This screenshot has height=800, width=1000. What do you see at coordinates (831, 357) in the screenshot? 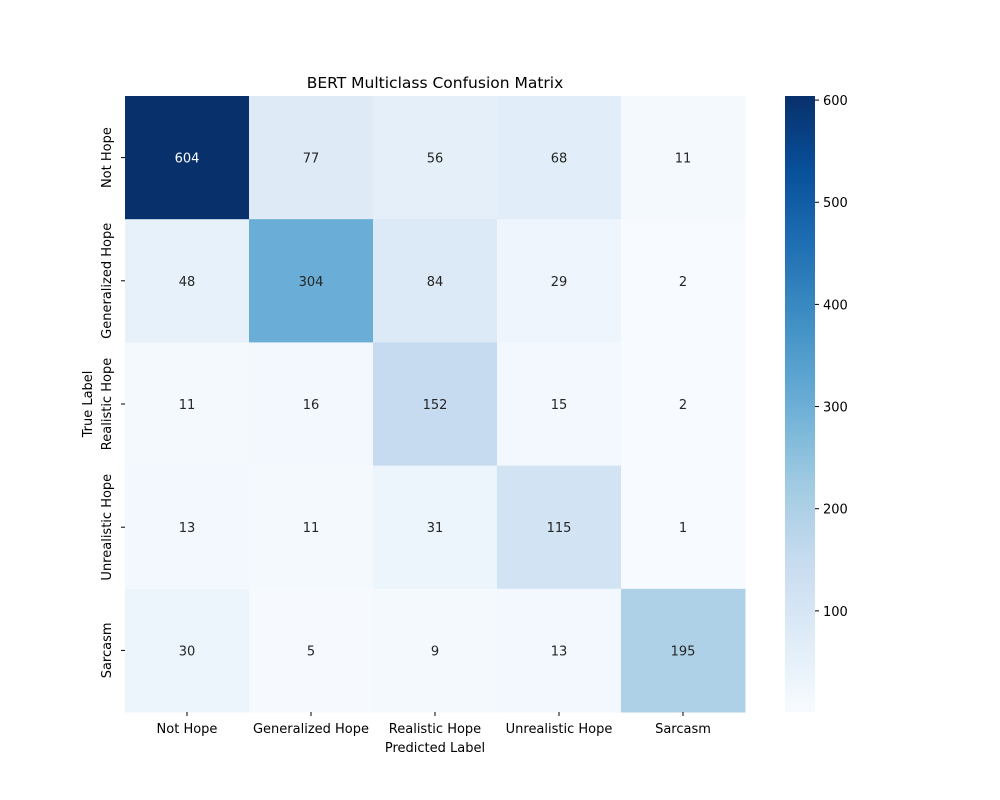
I see `colorbar-ticks: 100 200 300 400 500 600` at bounding box center [831, 357].